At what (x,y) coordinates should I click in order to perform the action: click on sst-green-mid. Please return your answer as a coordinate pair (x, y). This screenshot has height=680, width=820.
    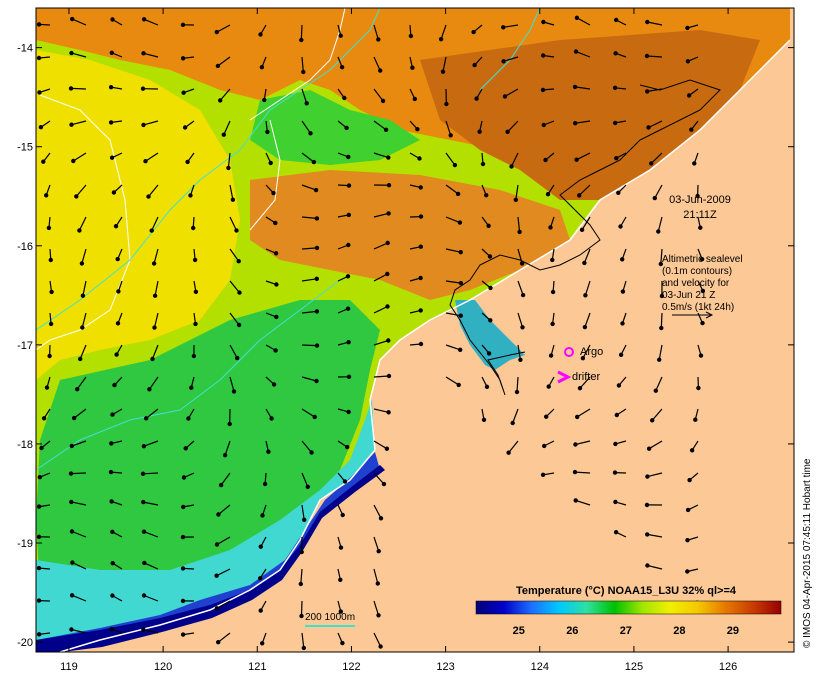
    Looking at the image, I should click on (335, 127).